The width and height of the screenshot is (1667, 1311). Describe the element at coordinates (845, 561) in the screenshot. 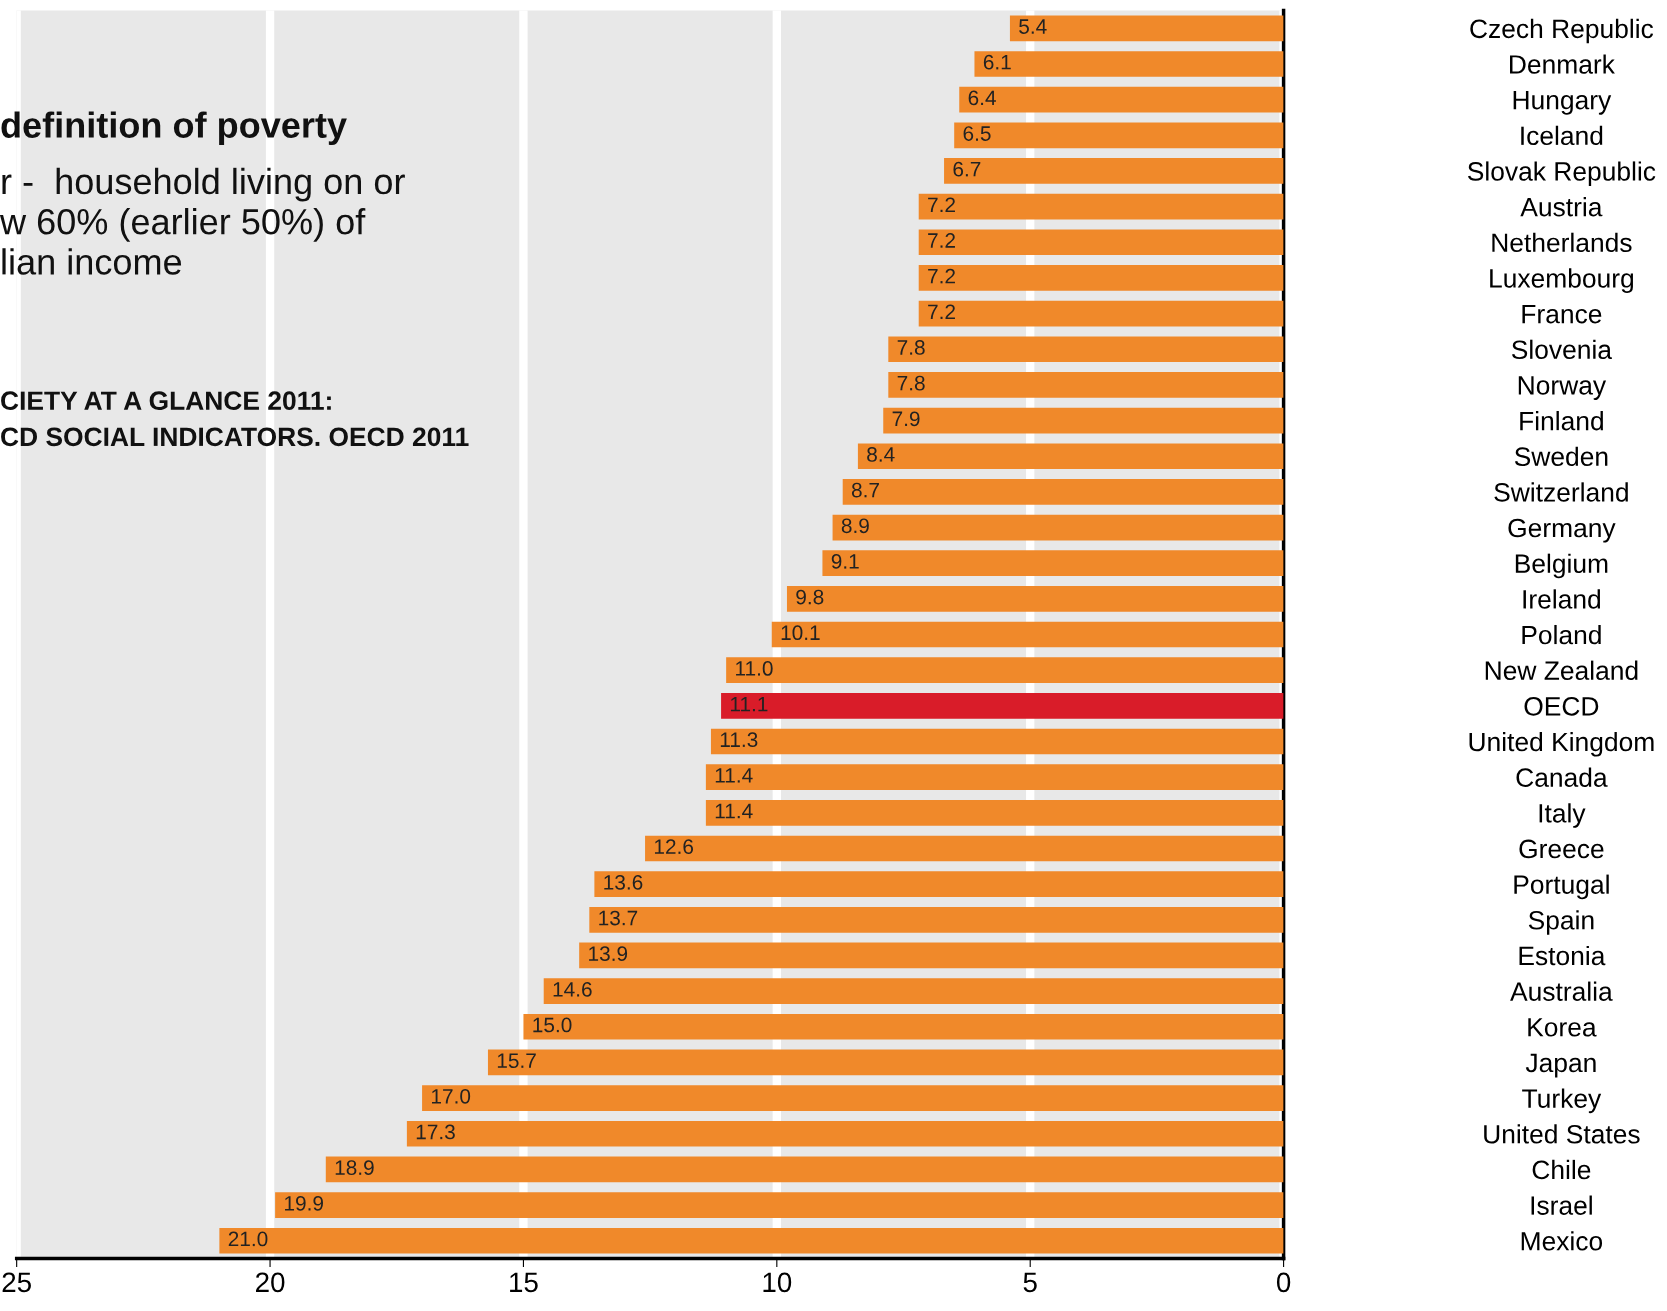

I see `data-label: 9.1` at that location.